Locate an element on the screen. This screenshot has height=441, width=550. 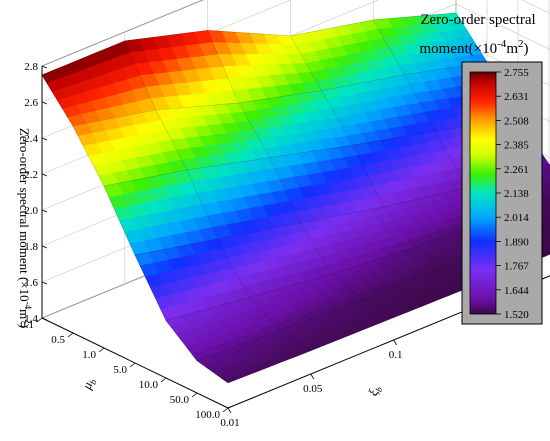
z-tick-label: 2.4 is located at coordinates (31, 139).